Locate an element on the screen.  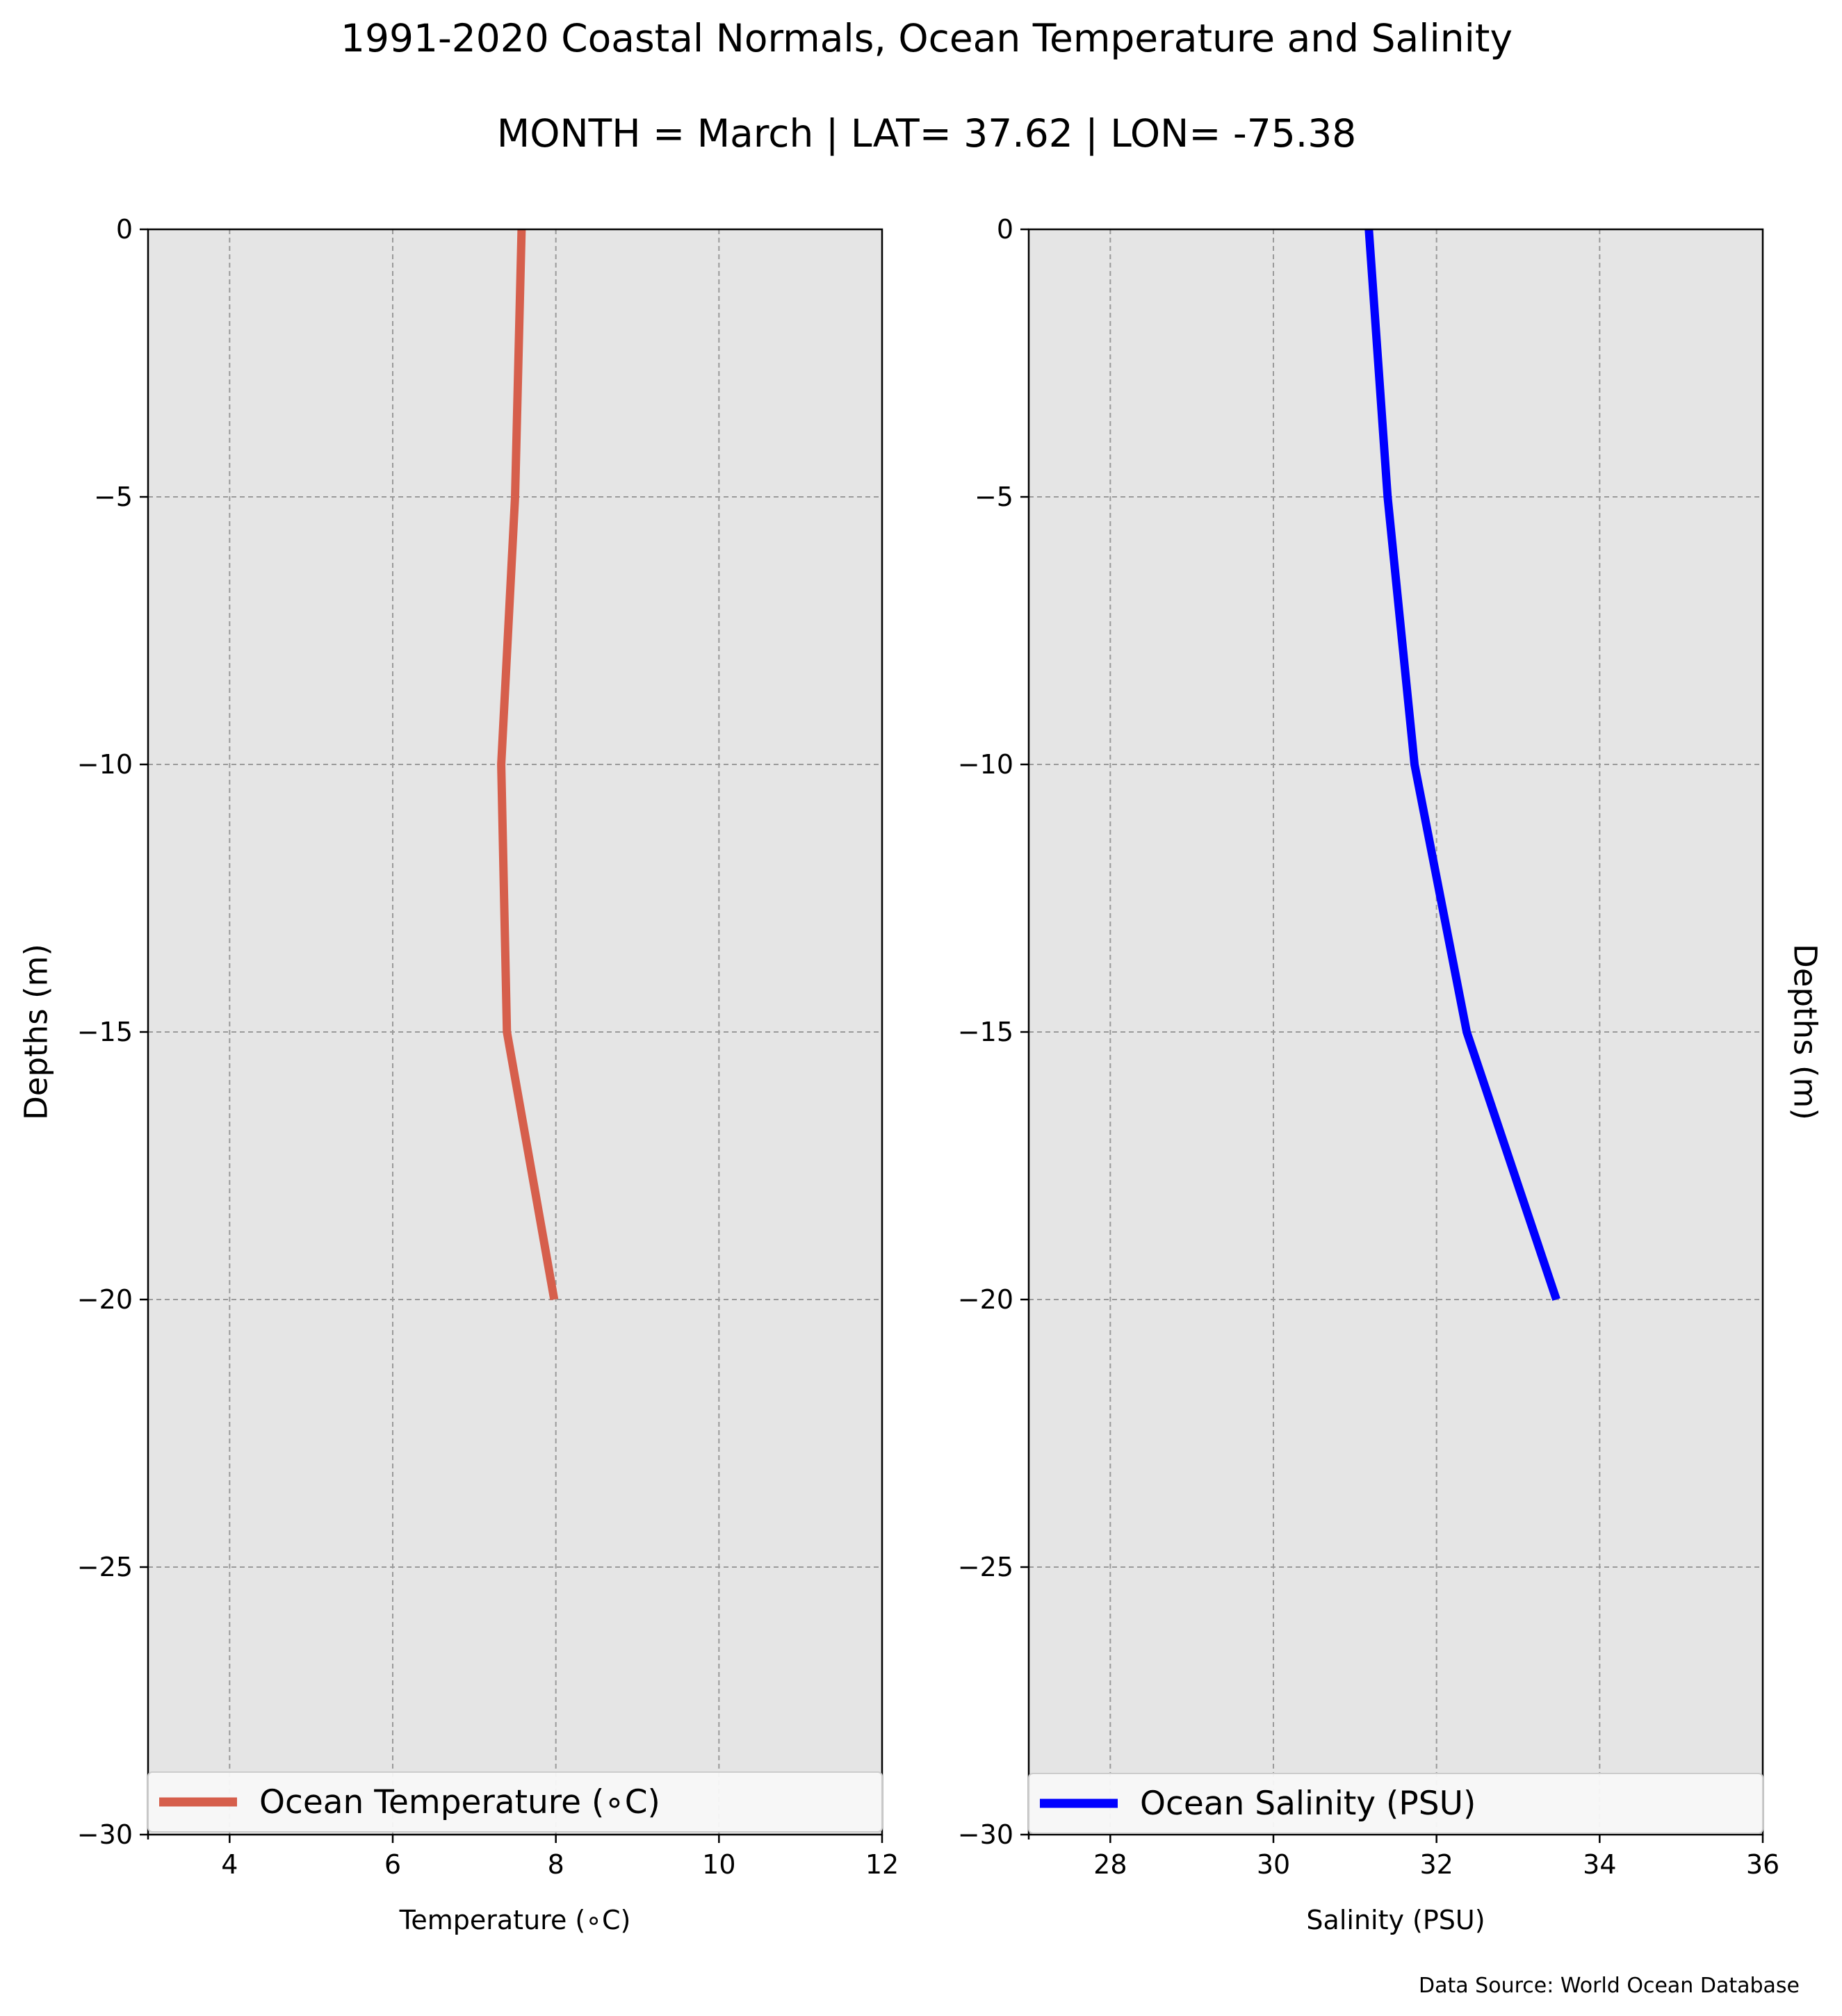
temperature-xtick-label-1: 6 is located at coordinates (392, 1865).